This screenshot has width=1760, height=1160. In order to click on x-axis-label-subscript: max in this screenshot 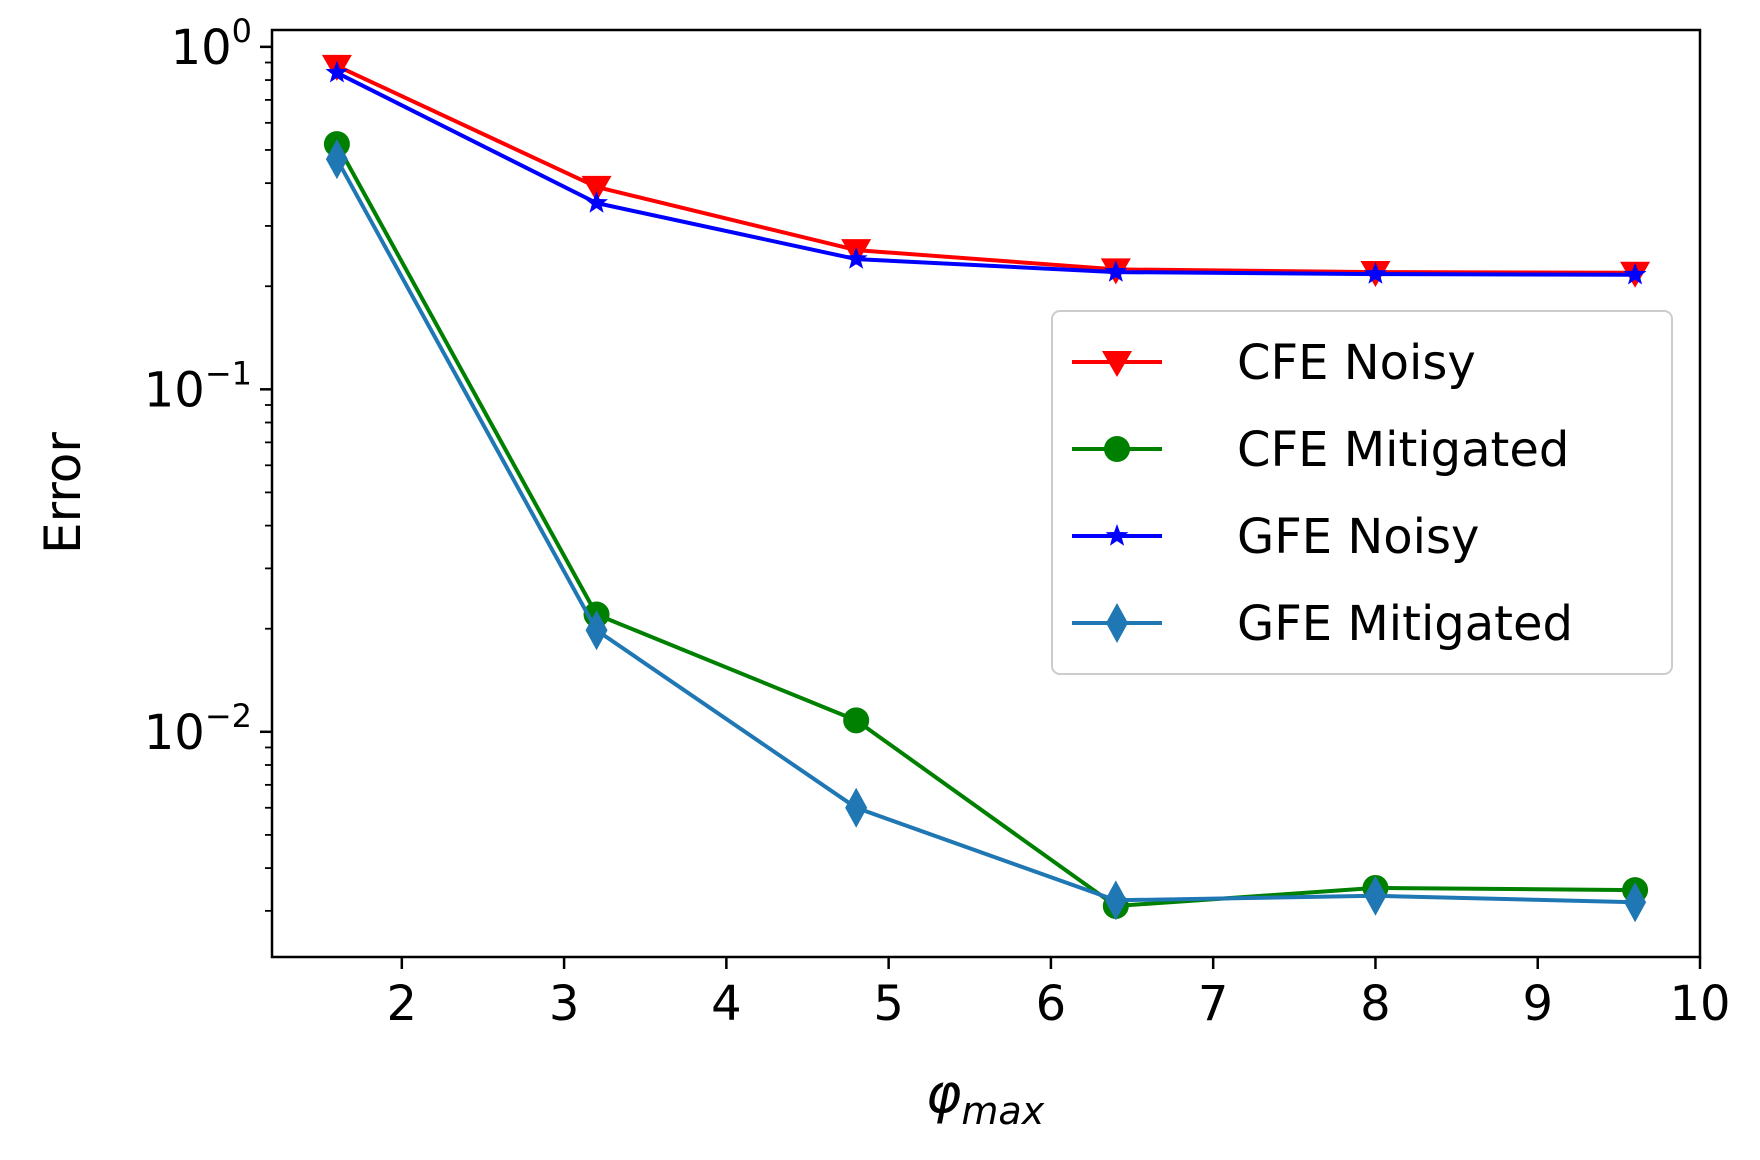, I will do `click(1002, 1111)`.